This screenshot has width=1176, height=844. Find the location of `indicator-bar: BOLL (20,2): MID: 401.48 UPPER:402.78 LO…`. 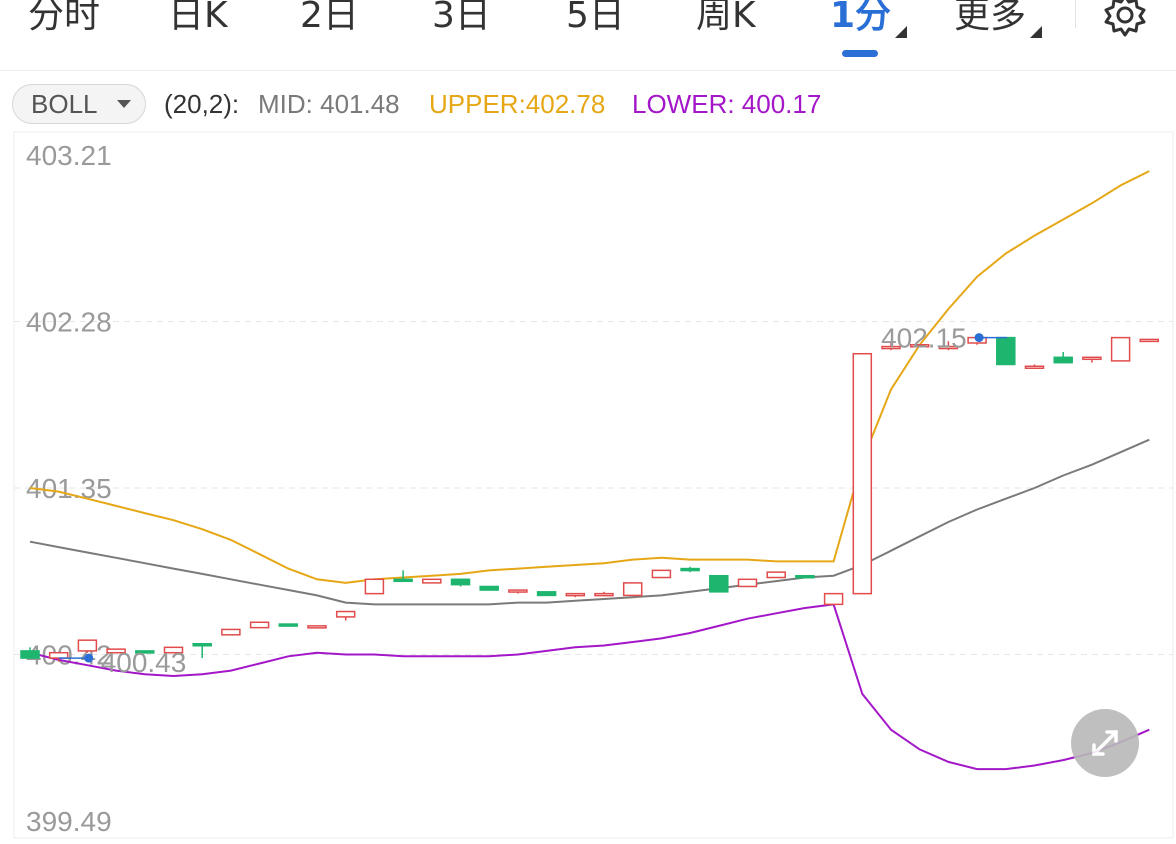

indicator-bar: BOLL (20,2): MID: 401.48 UPPER:402.78 LO… is located at coordinates (592, 104).